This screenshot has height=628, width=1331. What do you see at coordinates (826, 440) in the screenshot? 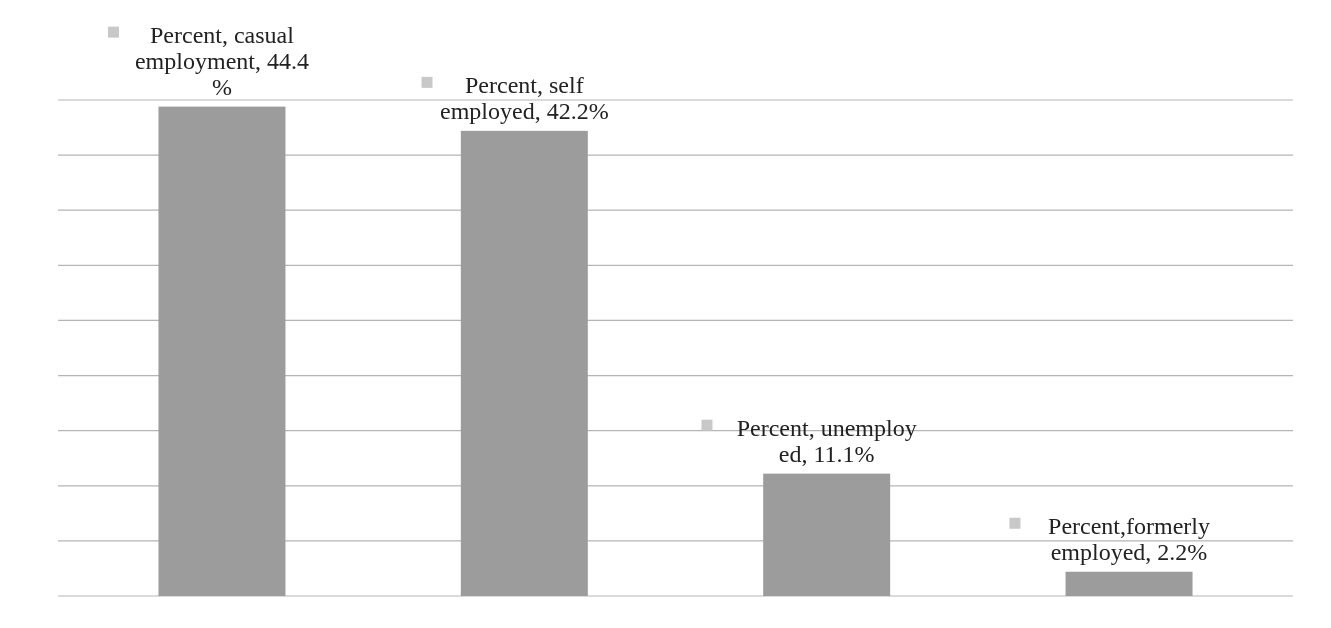
I see `data-label: Percent, unemploy ed, 11.1%` at bounding box center [826, 440].